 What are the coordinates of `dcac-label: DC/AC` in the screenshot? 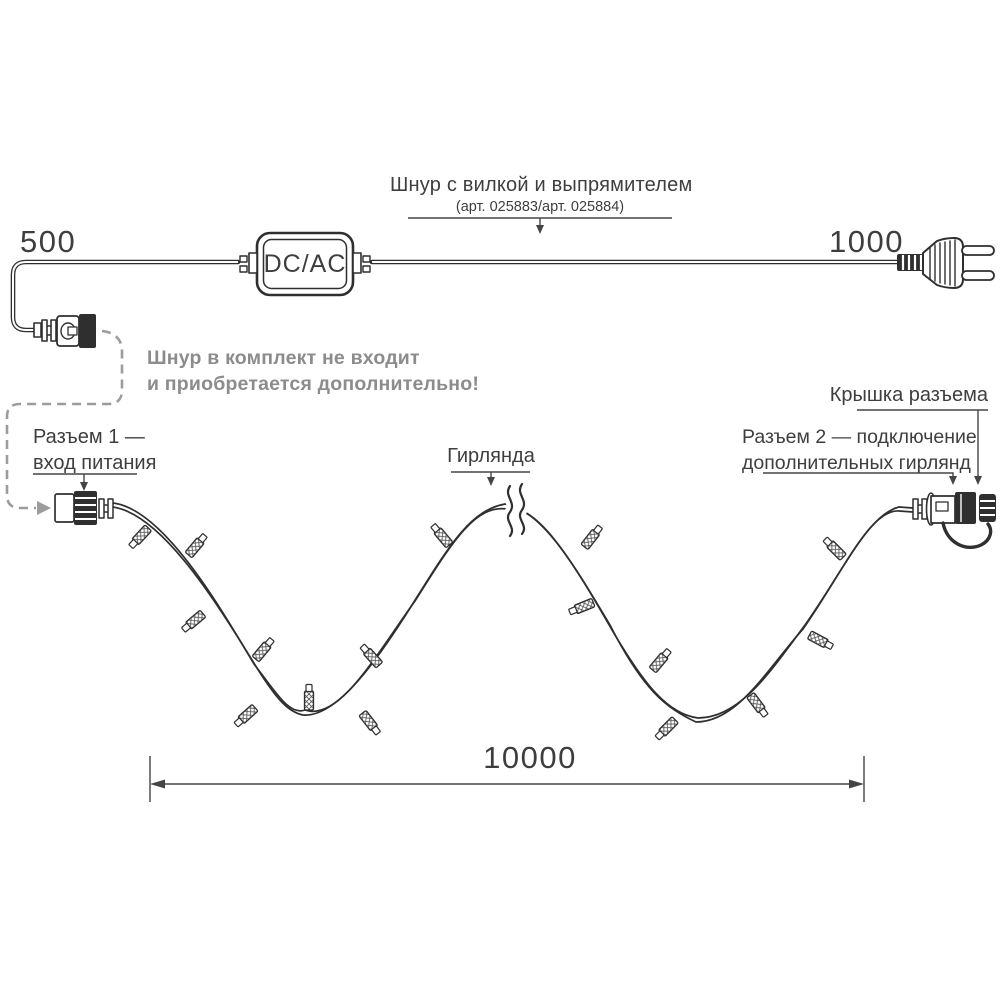 It's located at (305, 263).